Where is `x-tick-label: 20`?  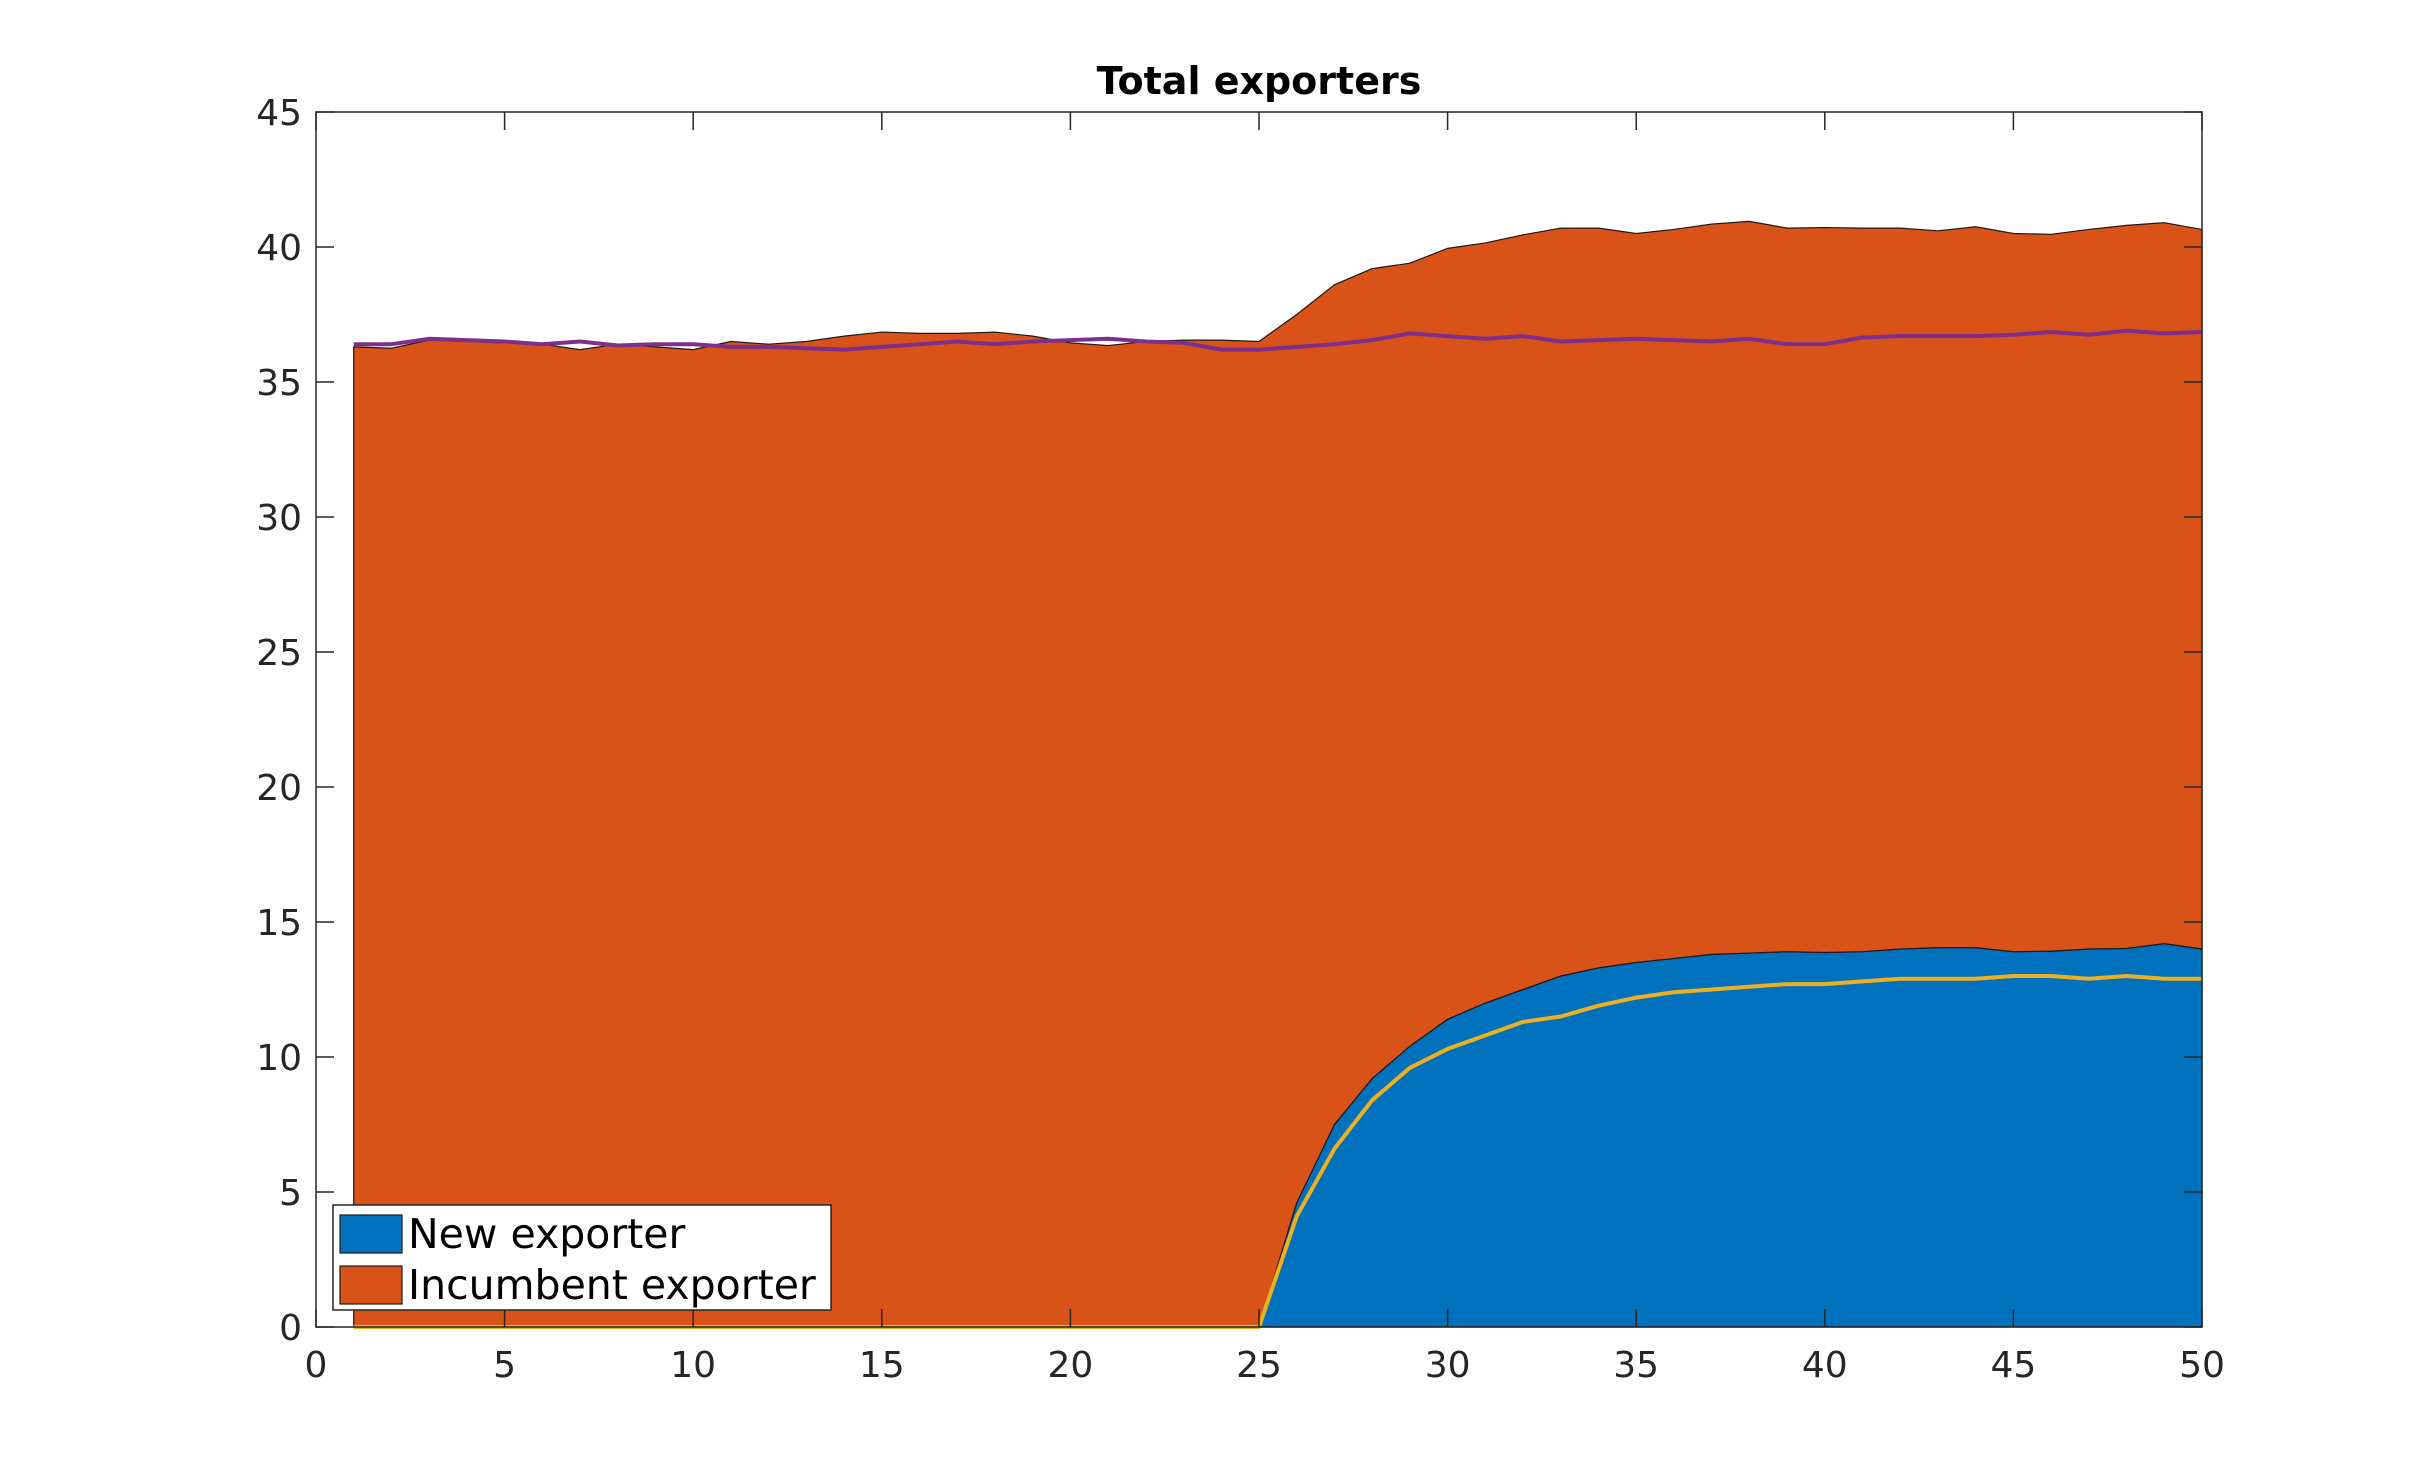 x-tick-label: 20 is located at coordinates (1070, 1365).